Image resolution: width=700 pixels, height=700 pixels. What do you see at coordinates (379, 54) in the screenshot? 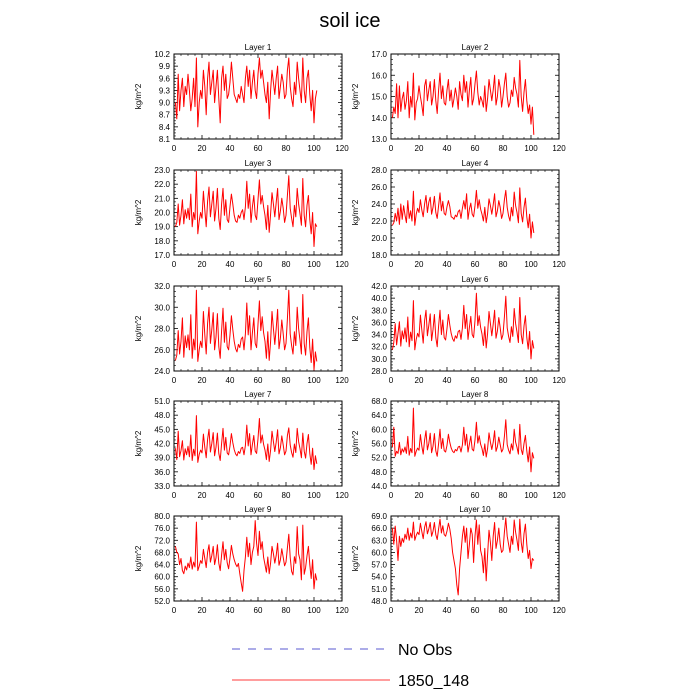
I see `y-tick-label: 17.0` at bounding box center [379, 54].